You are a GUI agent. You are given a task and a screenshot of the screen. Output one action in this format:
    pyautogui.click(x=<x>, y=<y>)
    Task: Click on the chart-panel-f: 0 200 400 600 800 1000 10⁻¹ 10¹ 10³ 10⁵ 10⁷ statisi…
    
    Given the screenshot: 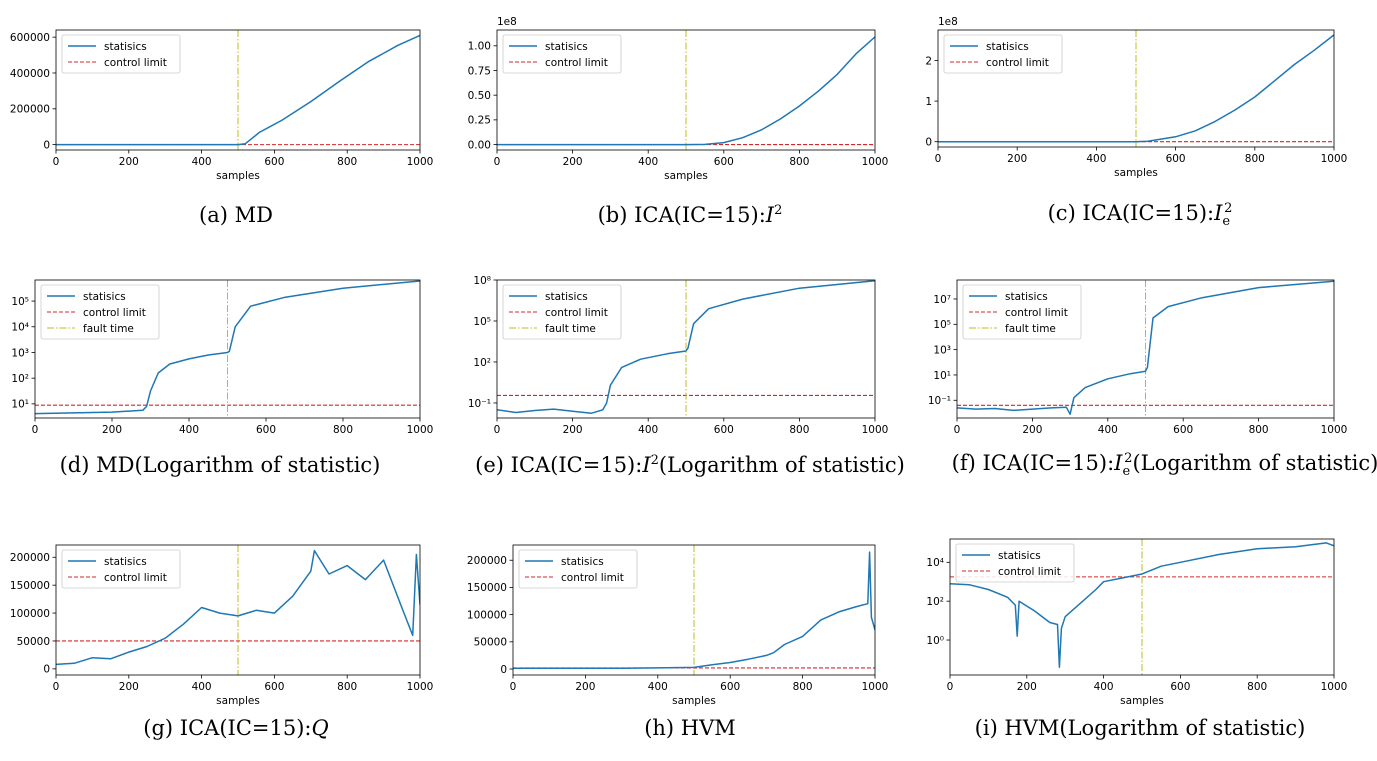 What is the action you would take?
    pyautogui.click(x=1122, y=359)
    